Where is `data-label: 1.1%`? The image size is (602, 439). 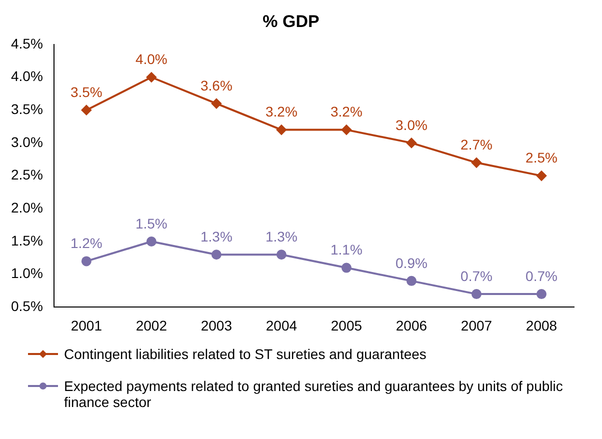
data-label: 1.1% is located at coordinates (346, 250).